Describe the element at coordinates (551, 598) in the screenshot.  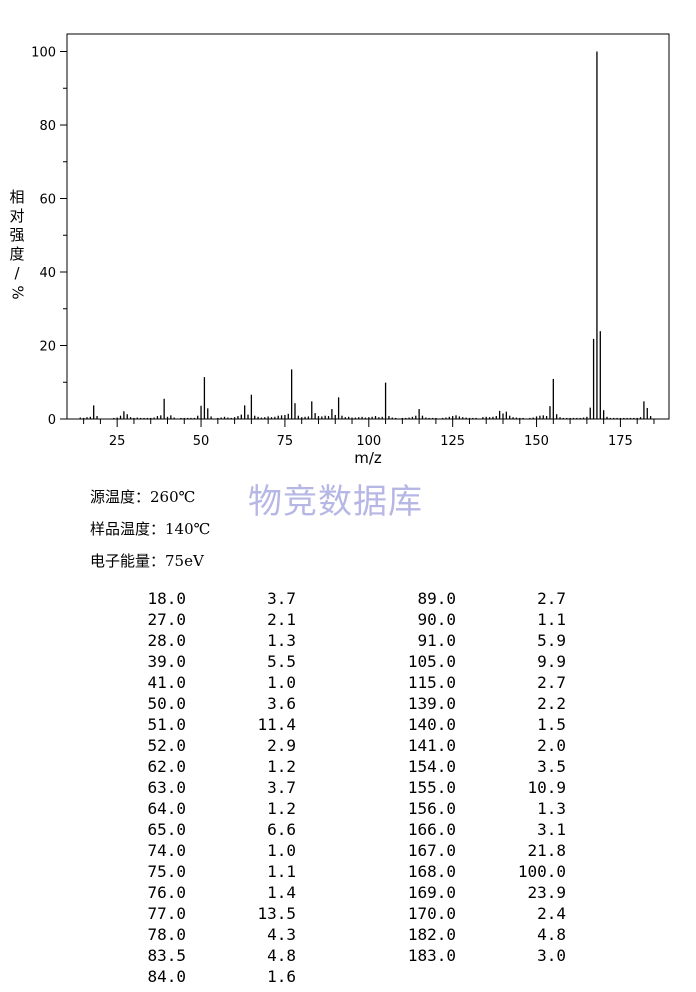
I see `peak-intensity: 2.7` at that location.